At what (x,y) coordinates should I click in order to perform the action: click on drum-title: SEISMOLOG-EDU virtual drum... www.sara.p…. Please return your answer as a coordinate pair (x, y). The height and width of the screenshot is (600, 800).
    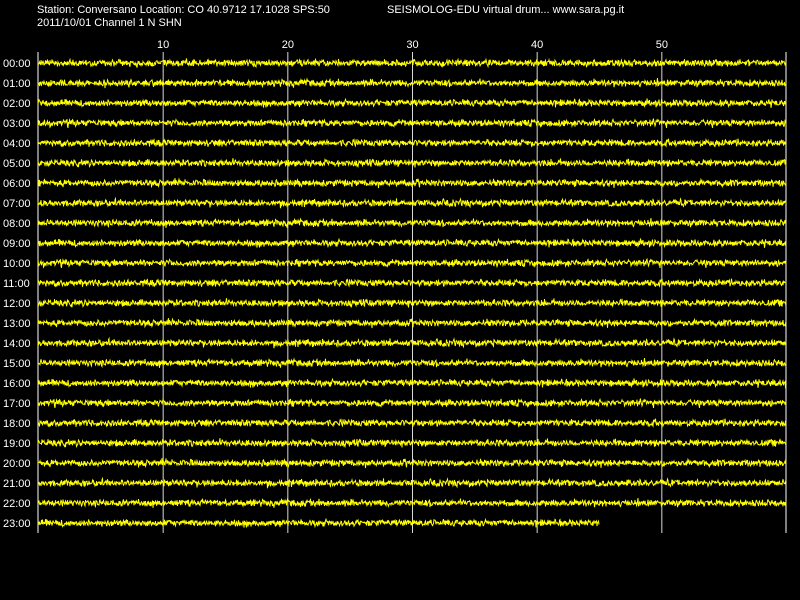
    Looking at the image, I should click on (506, 10).